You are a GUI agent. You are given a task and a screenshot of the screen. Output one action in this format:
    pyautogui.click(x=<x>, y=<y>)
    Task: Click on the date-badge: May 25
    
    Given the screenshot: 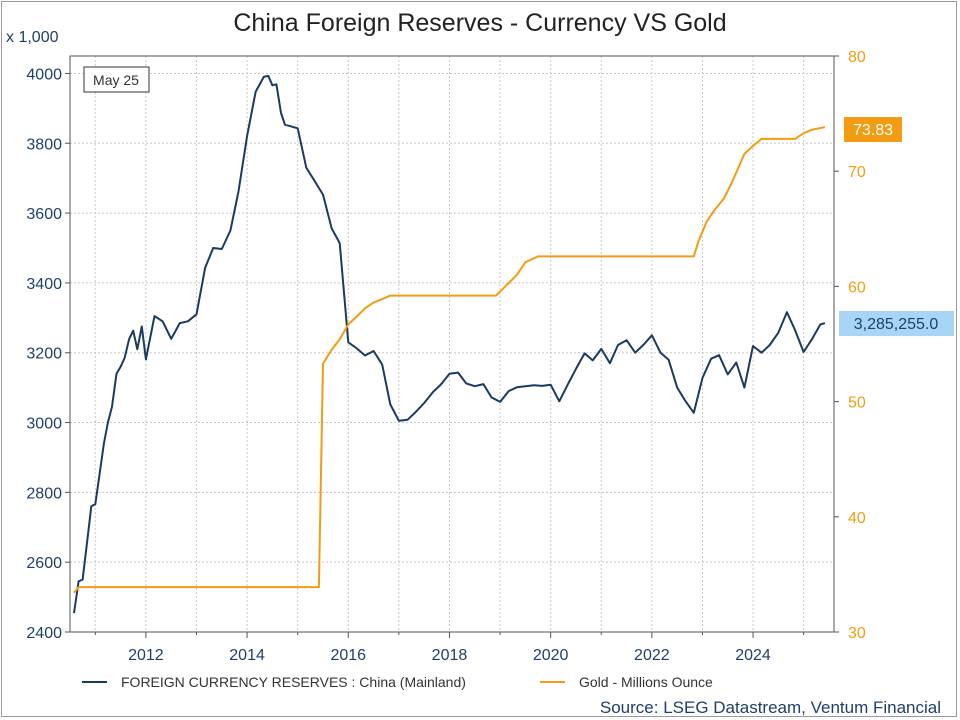 What is the action you would take?
    pyautogui.click(x=116, y=79)
    